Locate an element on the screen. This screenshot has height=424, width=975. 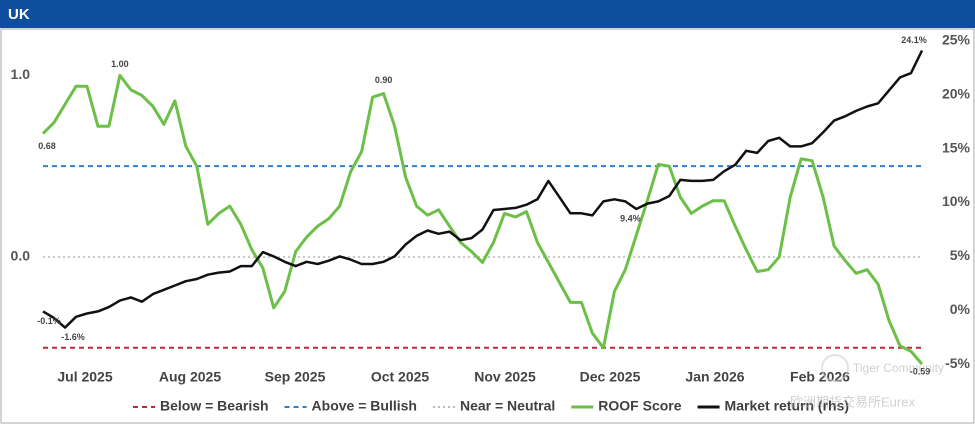
y2-tick-label: 25% is located at coordinates (956, 39).